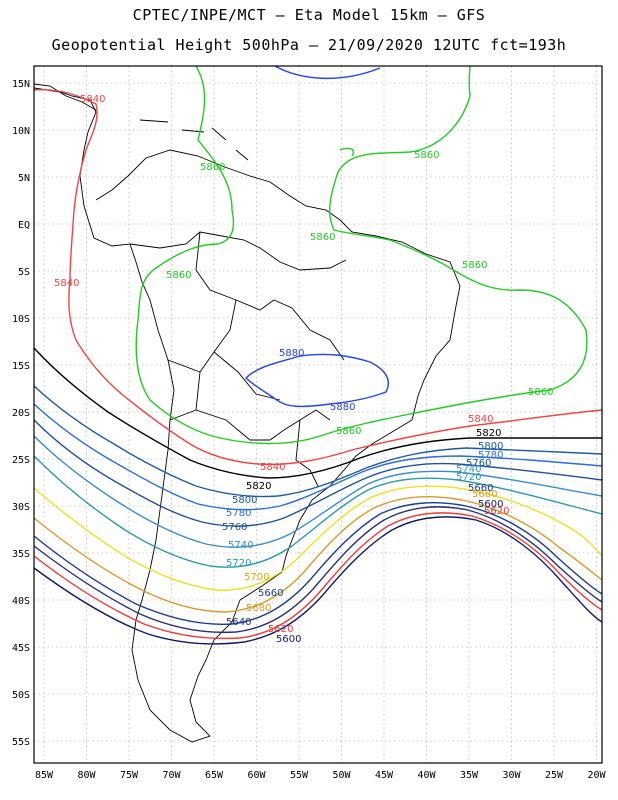  What do you see at coordinates (21, 131) in the screenshot?
I see `lat-tick-label: 10N` at bounding box center [21, 131].